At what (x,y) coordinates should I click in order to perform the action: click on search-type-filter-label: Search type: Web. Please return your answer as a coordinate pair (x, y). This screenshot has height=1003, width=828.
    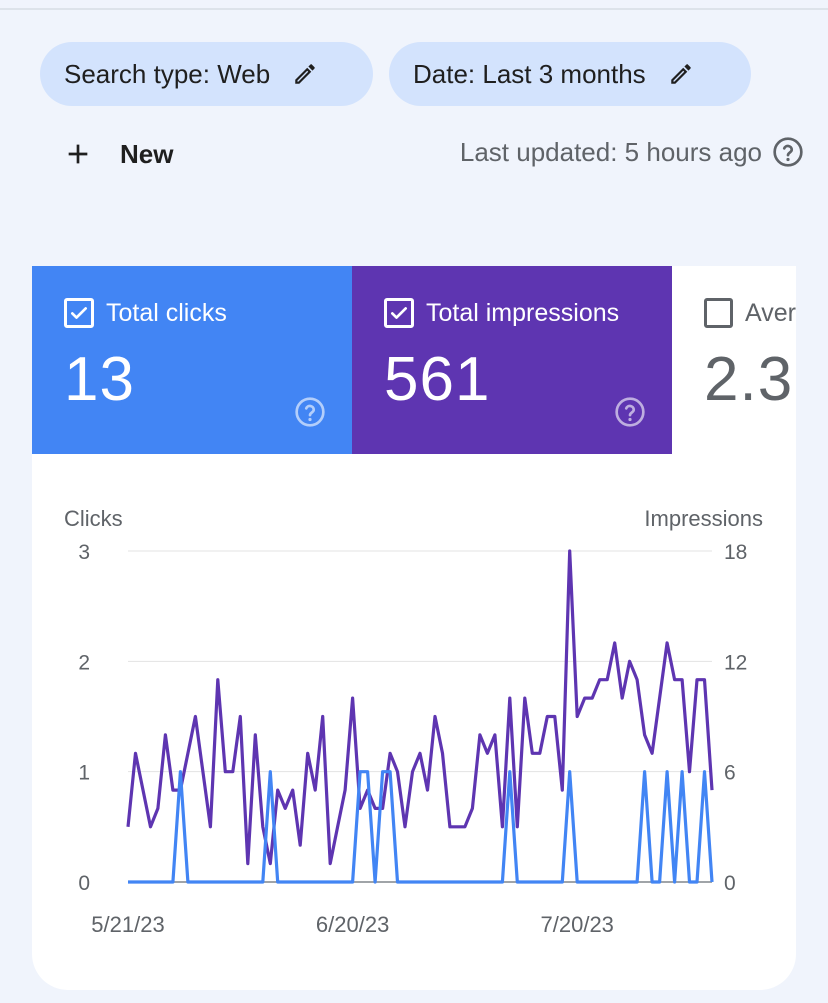
    Looking at the image, I should click on (167, 73).